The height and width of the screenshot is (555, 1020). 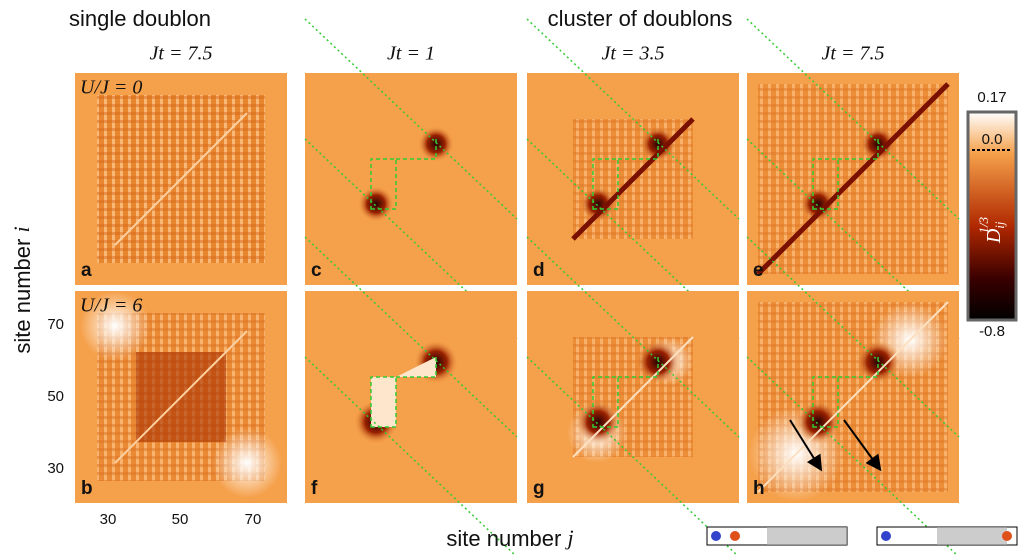 What do you see at coordinates (55, 396) in the screenshot?
I see `y-tick-label: 50` at bounding box center [55, 396].